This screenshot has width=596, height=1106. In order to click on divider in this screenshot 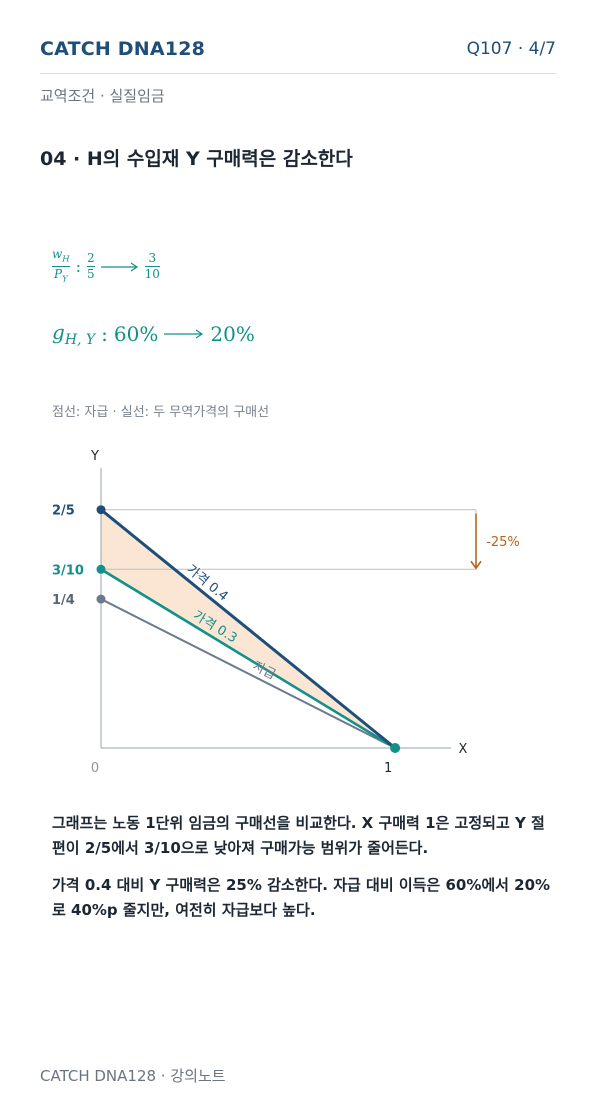, I will do `click(298, 73)`.